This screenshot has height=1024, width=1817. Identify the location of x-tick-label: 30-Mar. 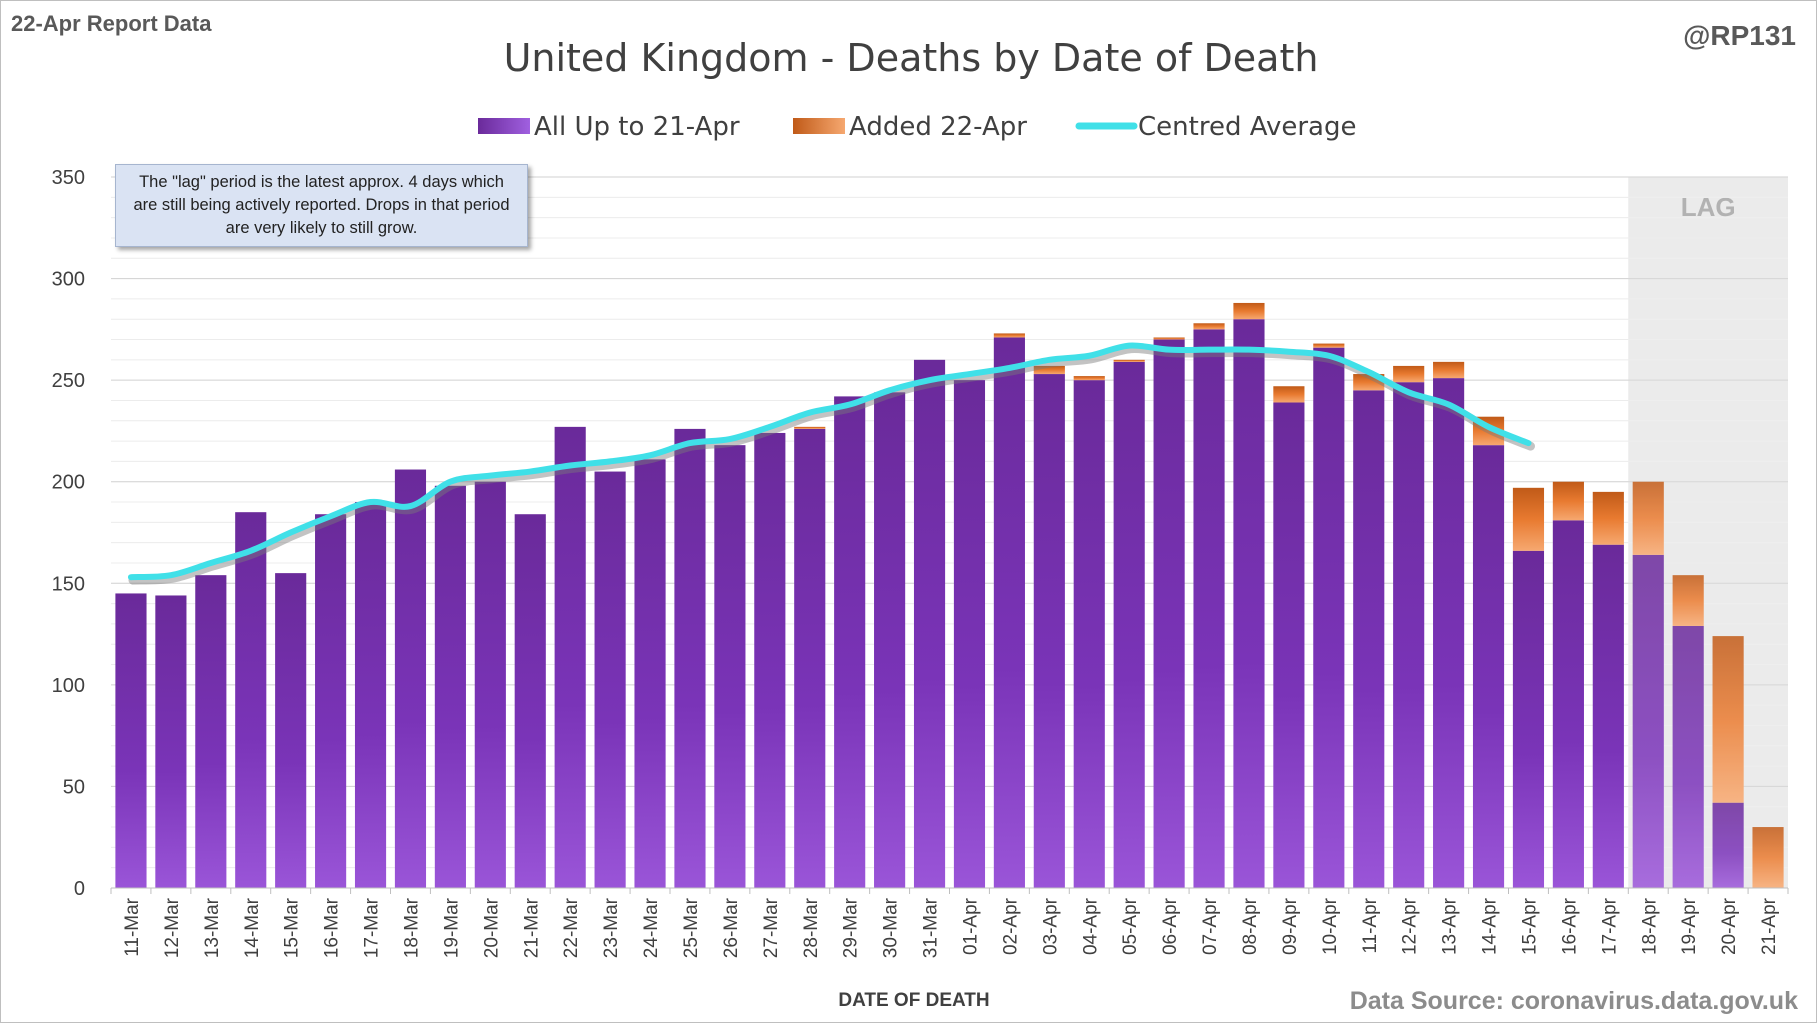
(891, 927).